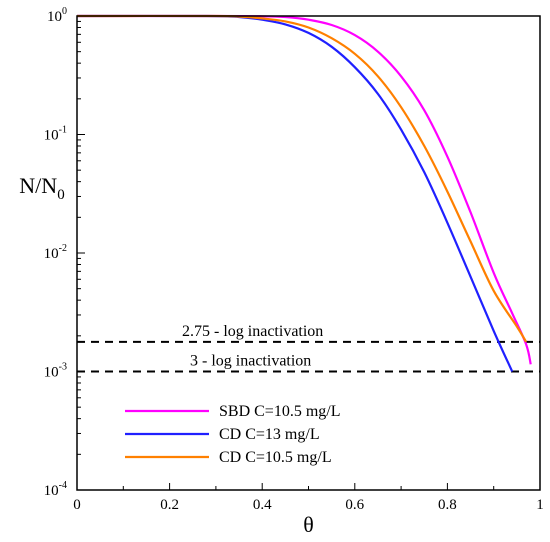 The height and width of the screenshot is (542, 550). I want to click on x-tick-label: 1, so click(540, 505).